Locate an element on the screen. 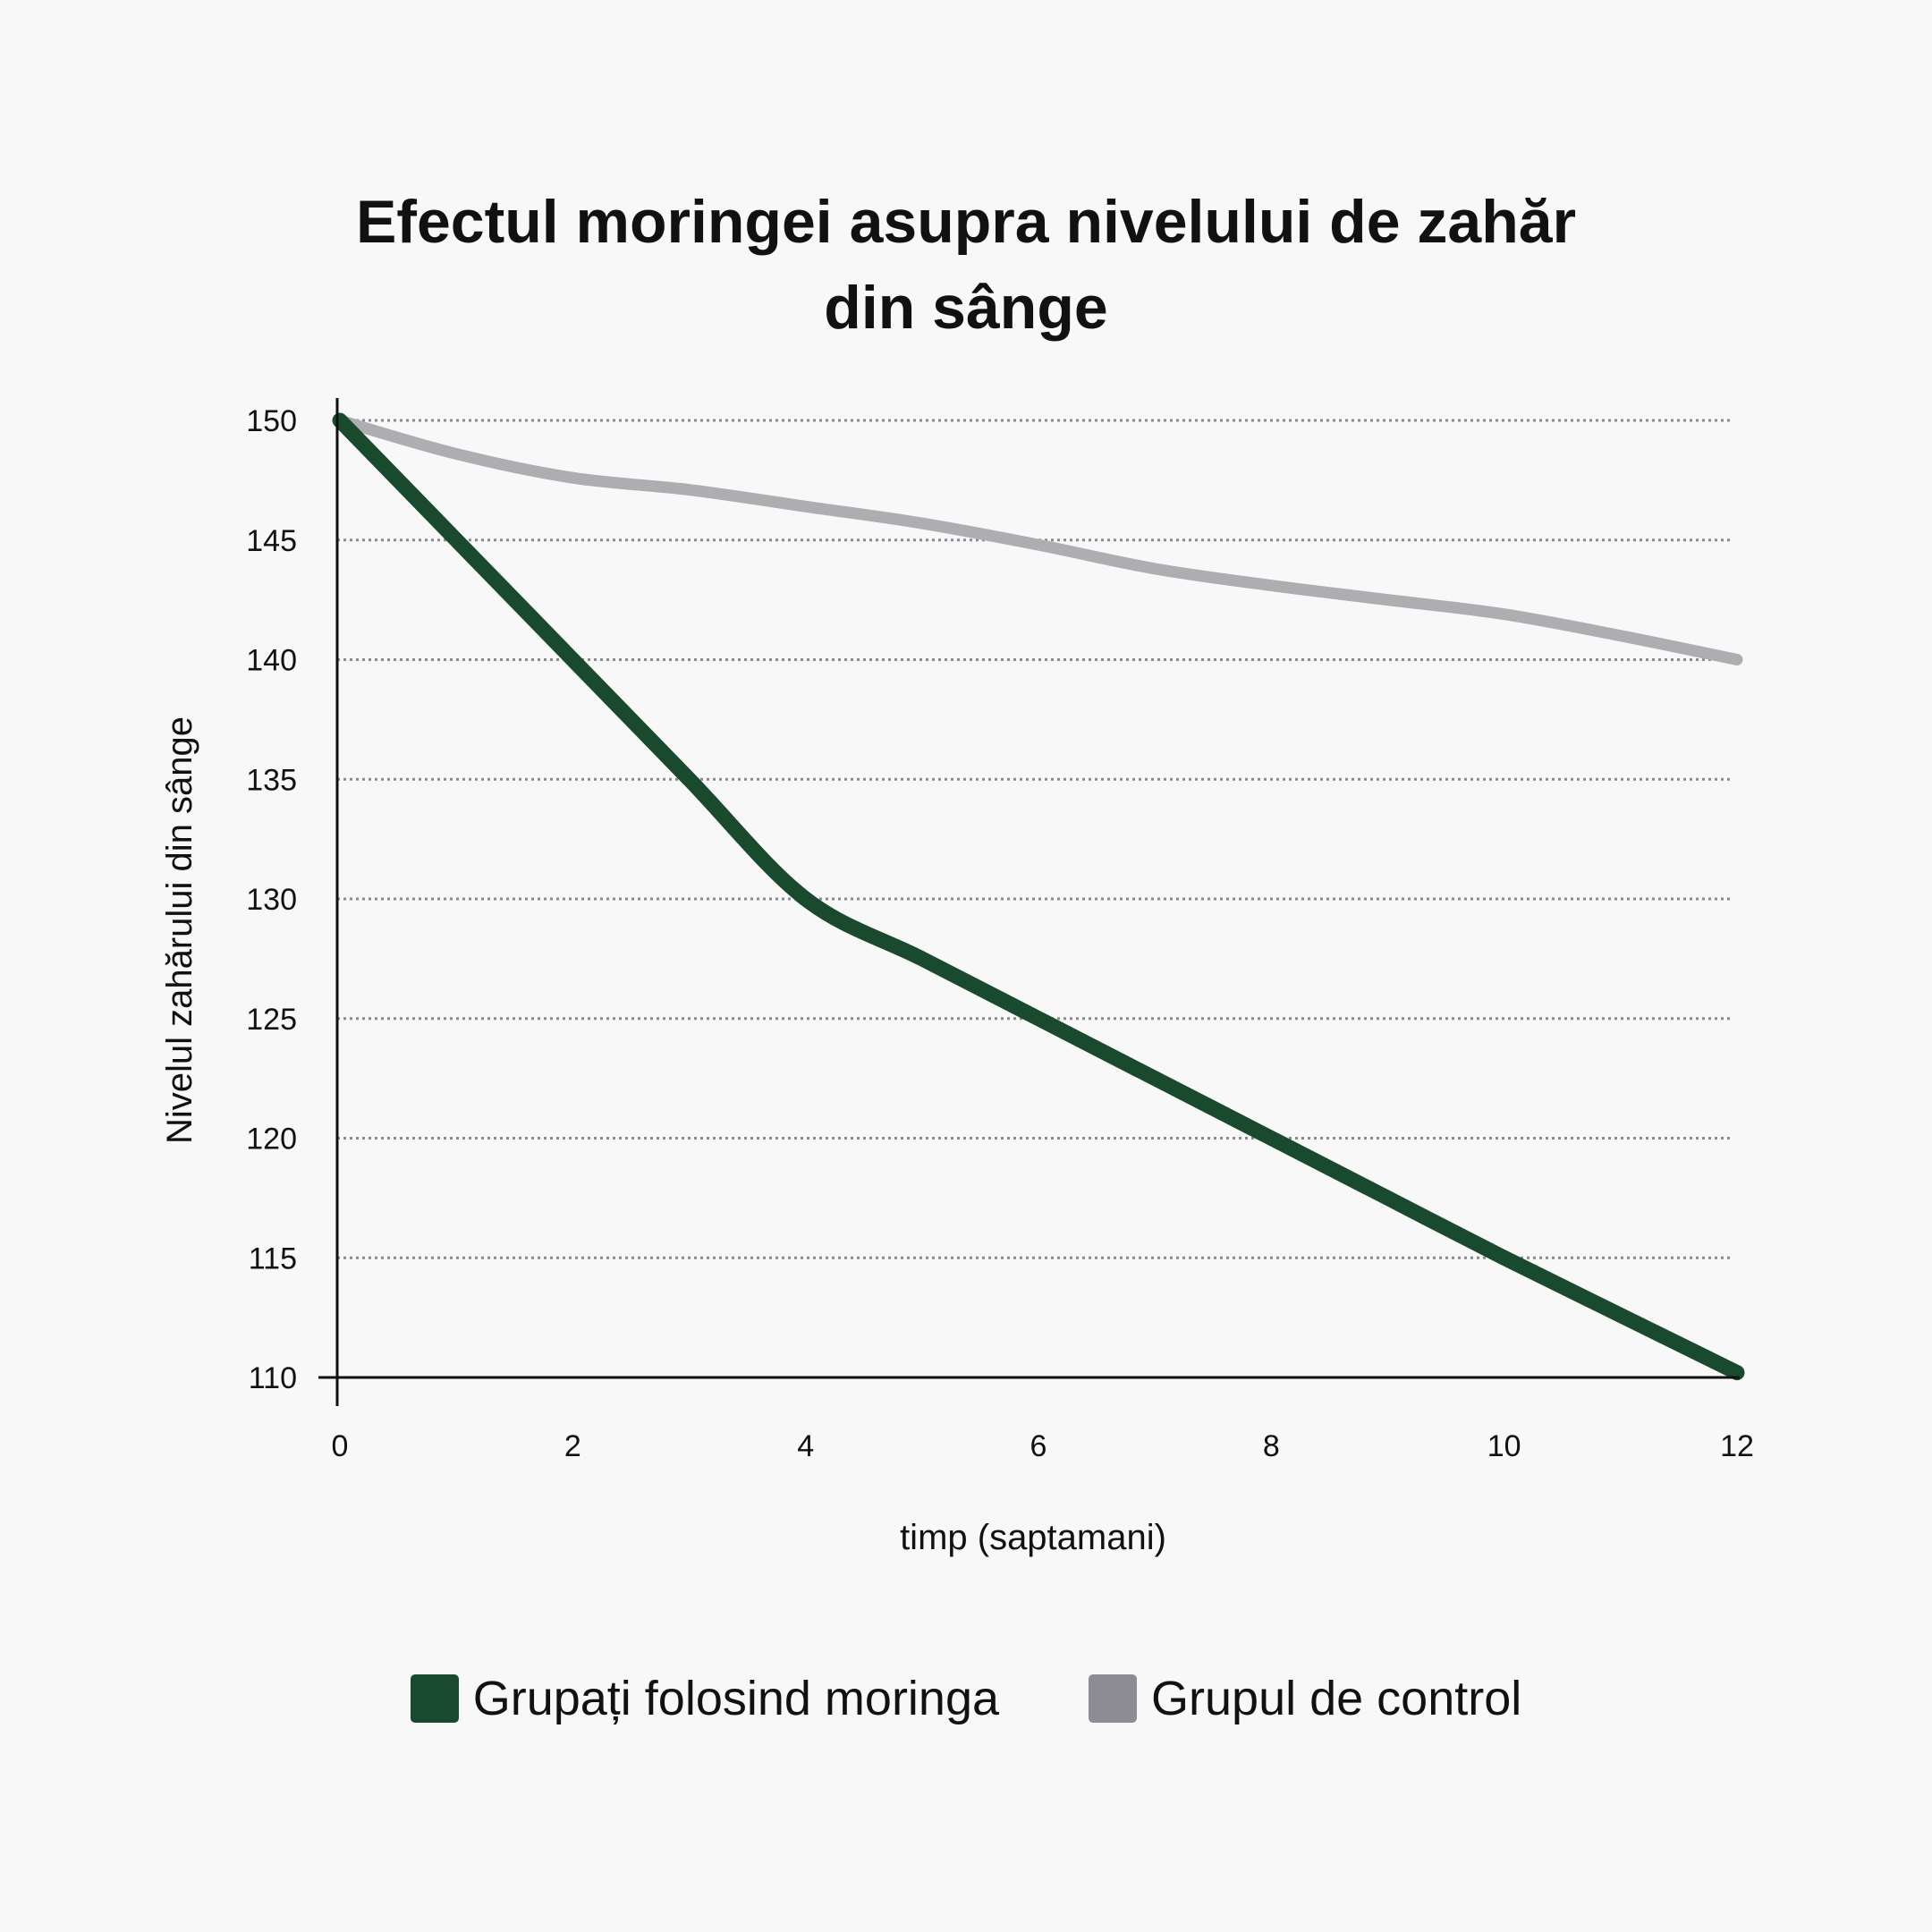 The height and width of the screenshot is (1932, 1932). legend-swatch-moringa is located at coordinates (434, 1698).